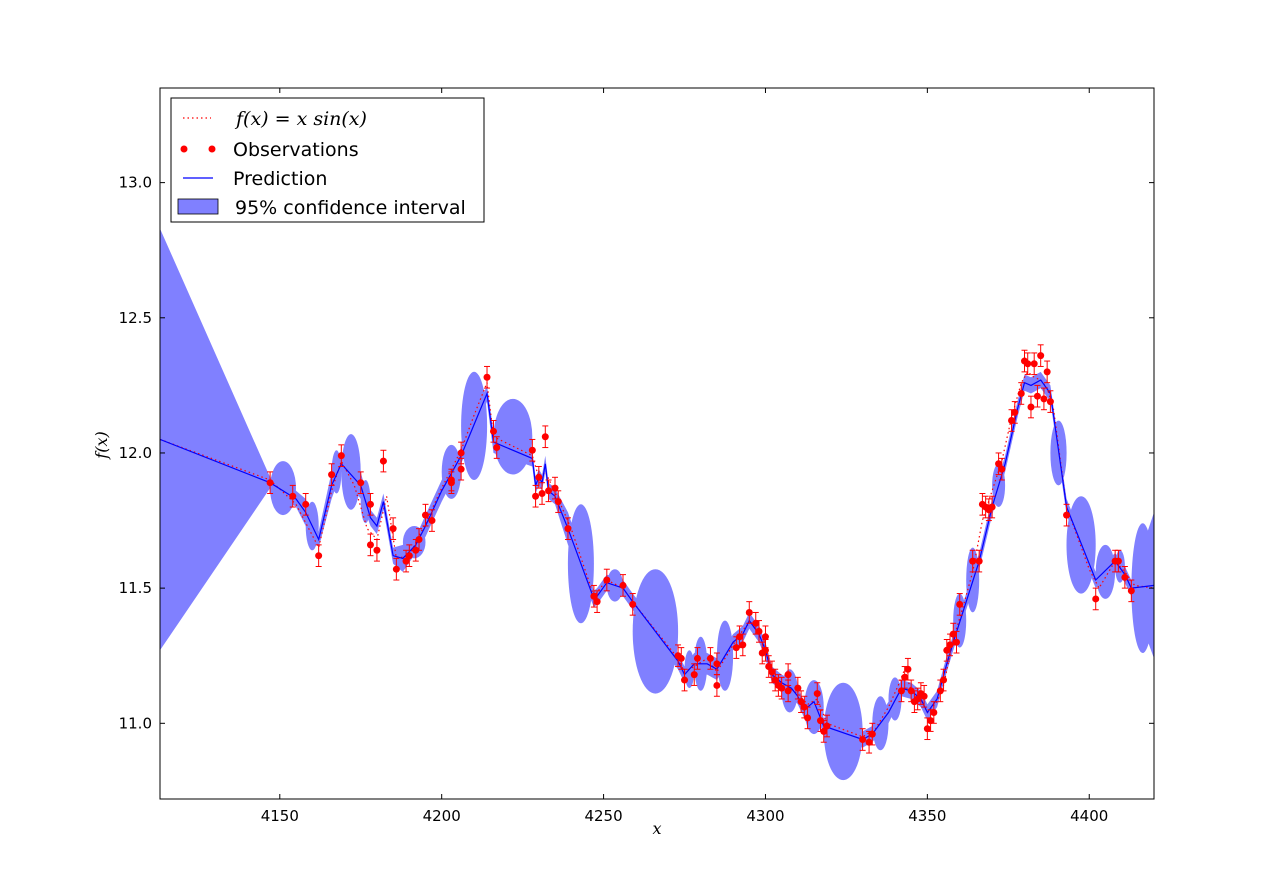 The image size is (1282, 888). I want to click on legend-box, so click(327, 160).